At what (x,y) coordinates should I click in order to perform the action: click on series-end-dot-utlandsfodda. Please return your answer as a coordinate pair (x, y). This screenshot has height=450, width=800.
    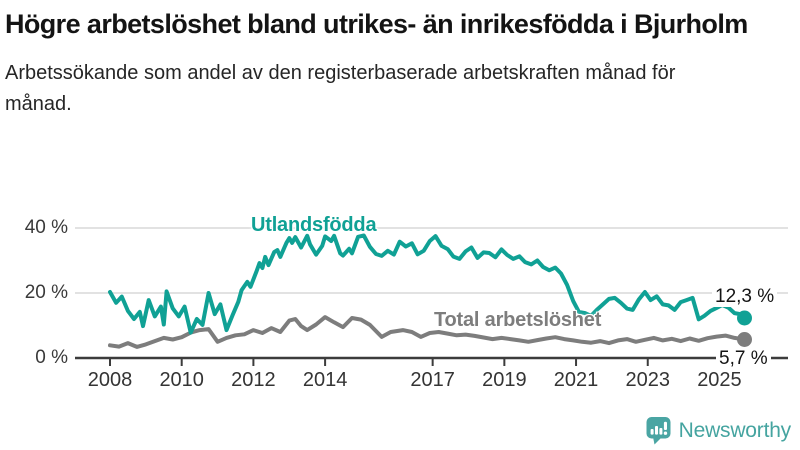
    Looking at the image, I should click on (744, 318).